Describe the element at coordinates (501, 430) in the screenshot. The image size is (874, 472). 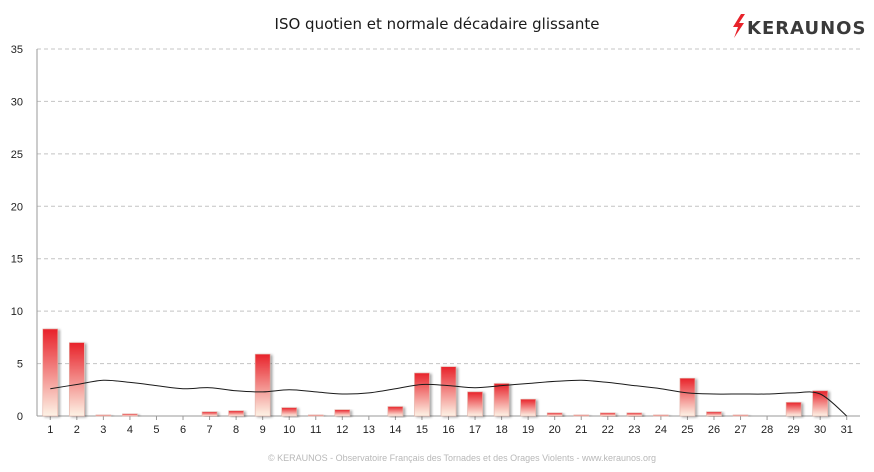
I see `x-tick-label: 18` at that location.